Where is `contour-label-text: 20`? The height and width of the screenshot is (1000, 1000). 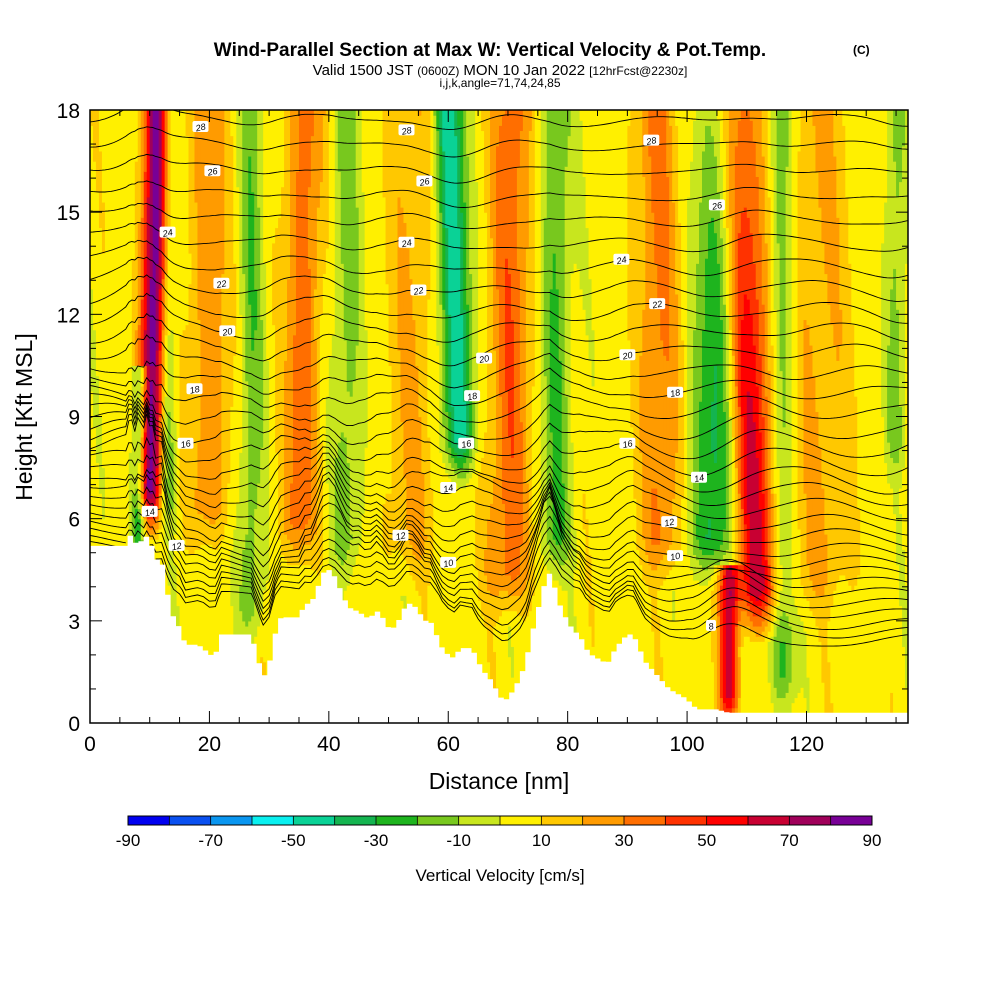
contour-label-text: 20 is located at coordinates (226, 332).